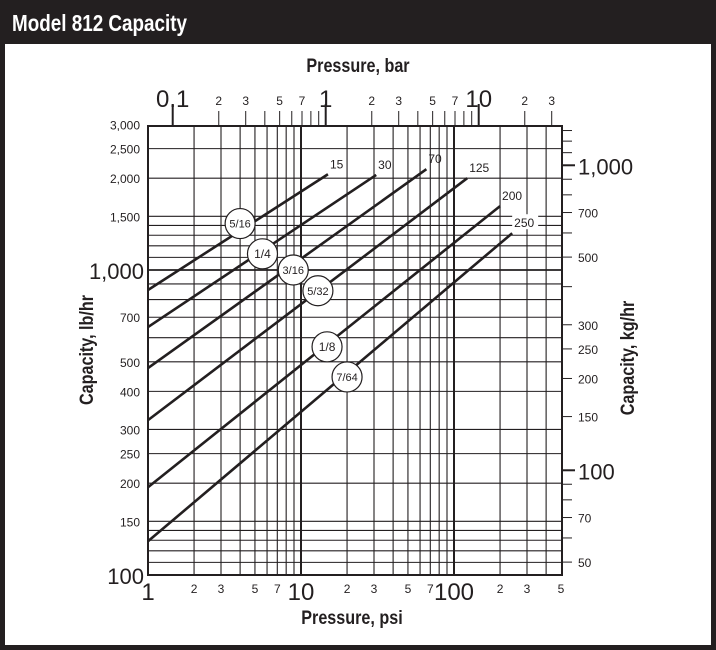 The width and height of the screenshot is (716, 650). Describe the element at coordinates (479, 168) in the screenshot. I see `series-end-label: 125` at that location.